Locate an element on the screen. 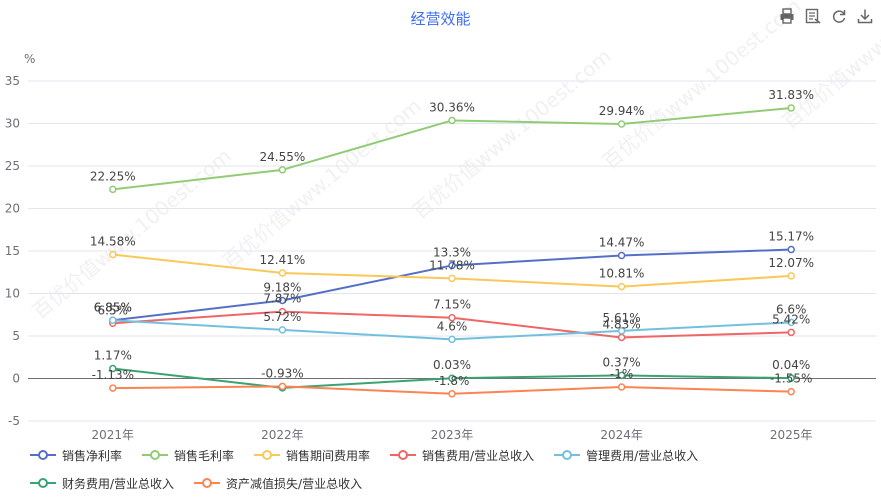  chart-title: 经营效能 is located at coordinates (440, 19).